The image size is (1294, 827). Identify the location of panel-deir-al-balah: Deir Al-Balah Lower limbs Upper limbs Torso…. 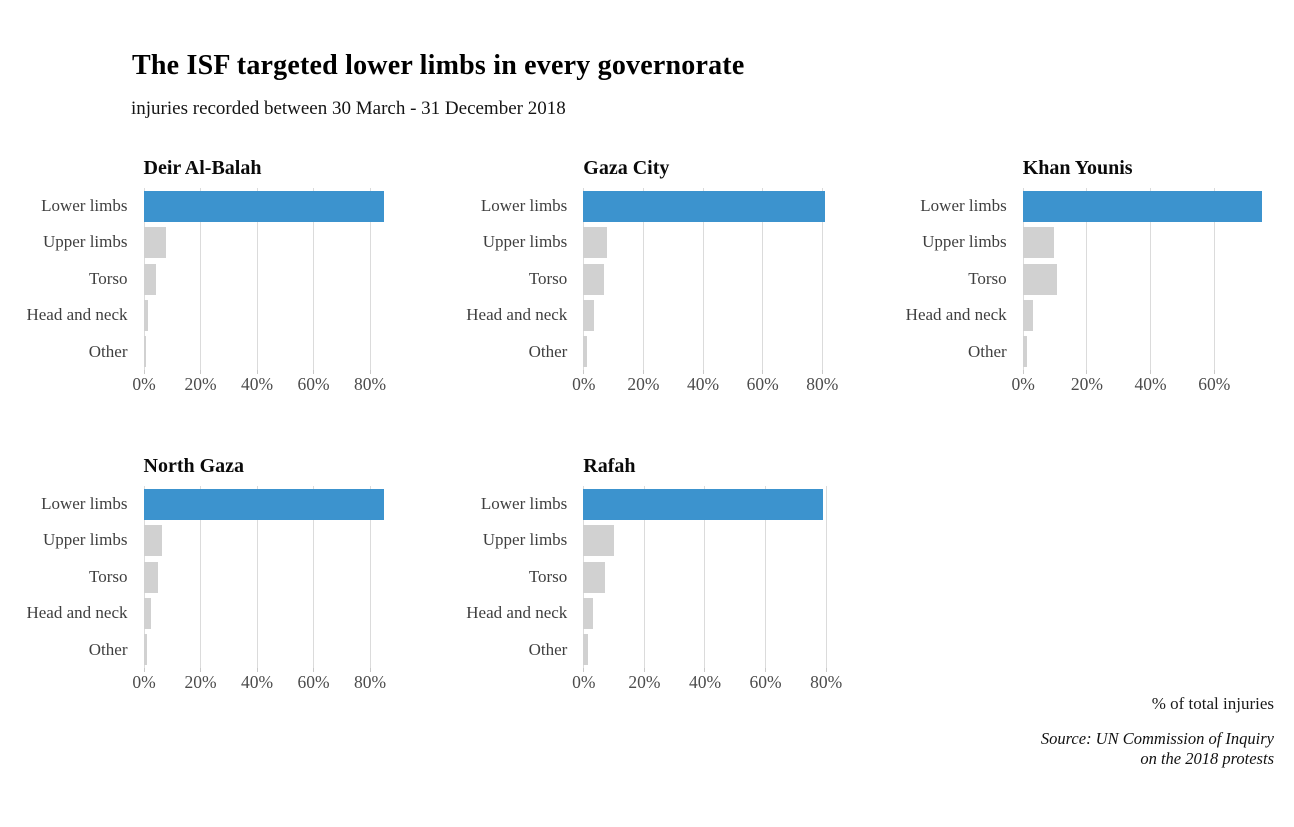
(195, 276).